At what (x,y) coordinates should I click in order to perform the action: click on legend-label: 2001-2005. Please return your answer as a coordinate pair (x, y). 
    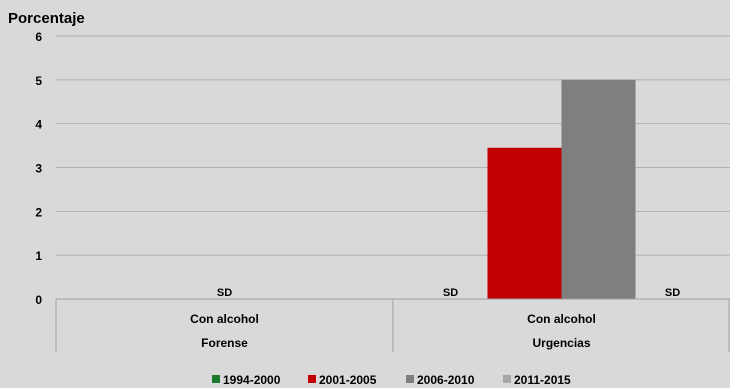
    Looking at the image, I should click on (348, 380).